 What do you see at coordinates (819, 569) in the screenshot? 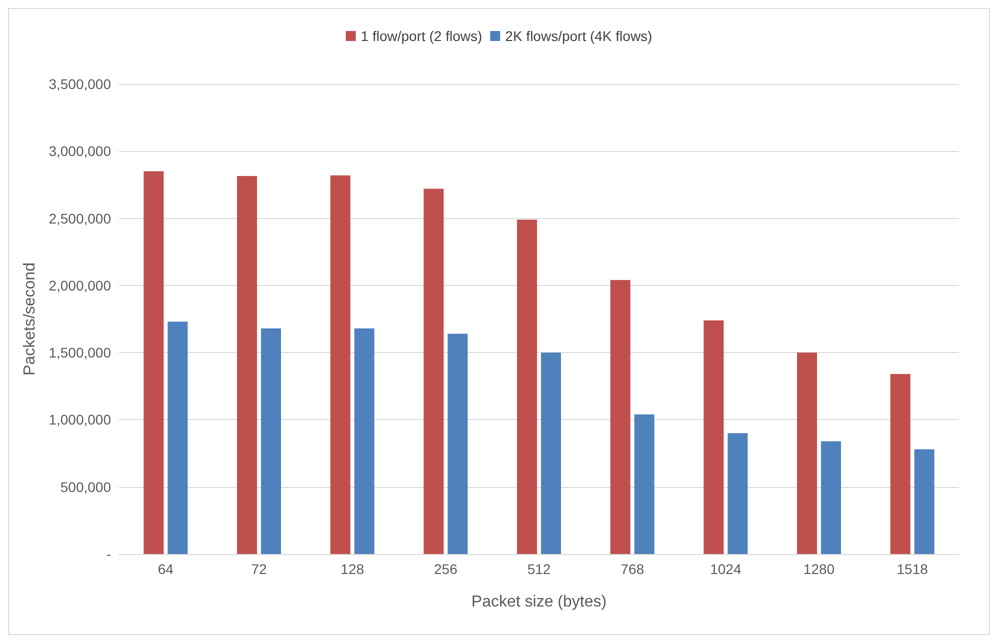
I see `x-tick-label: 1280` at bounding box center [819, 569].